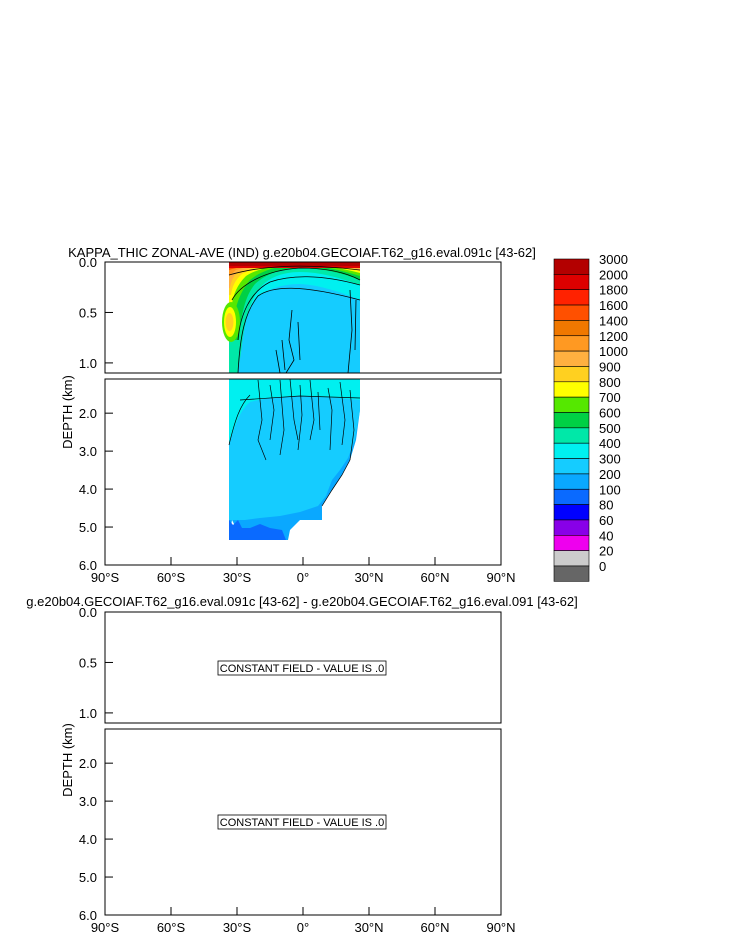 The image size is (733, 945). What do you see at coordinates (610, 428) in the screenshot?
I see `legend-label: 500` at bounding box center [610, 428].